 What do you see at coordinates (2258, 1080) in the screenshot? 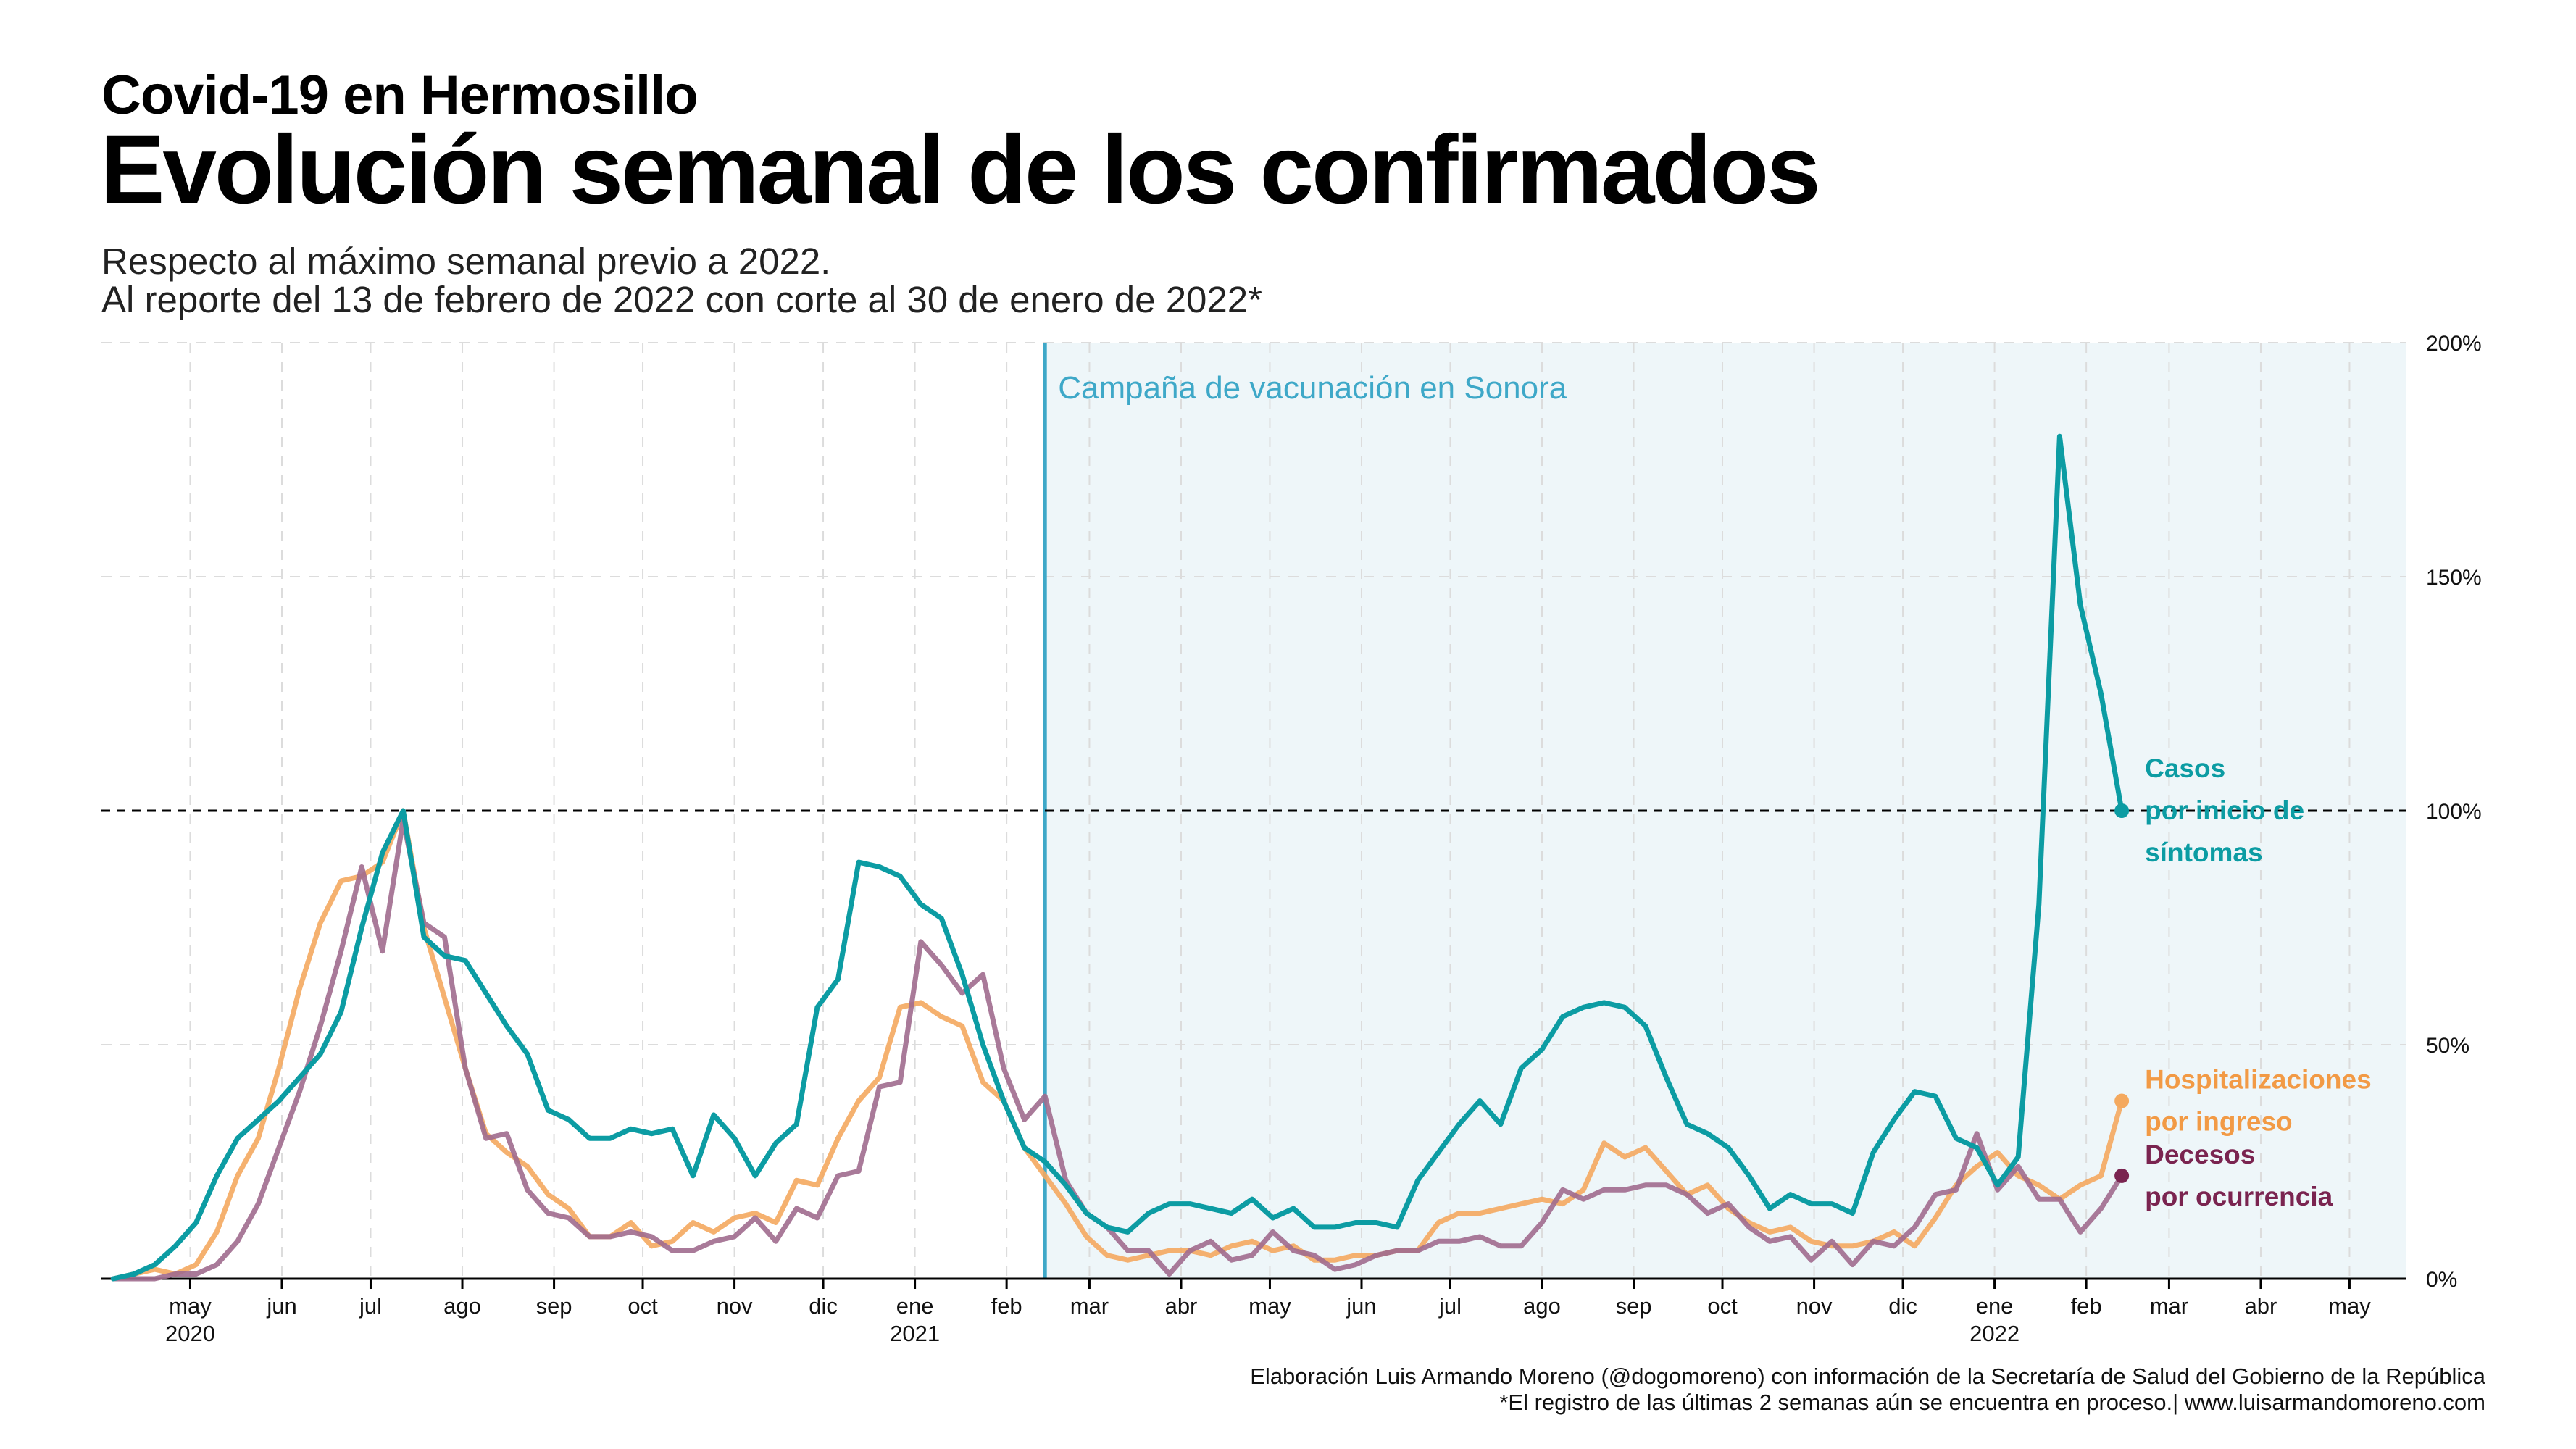
I see `series-label-line: Hospitalizaciones` at bounding box center [2258, 1080].